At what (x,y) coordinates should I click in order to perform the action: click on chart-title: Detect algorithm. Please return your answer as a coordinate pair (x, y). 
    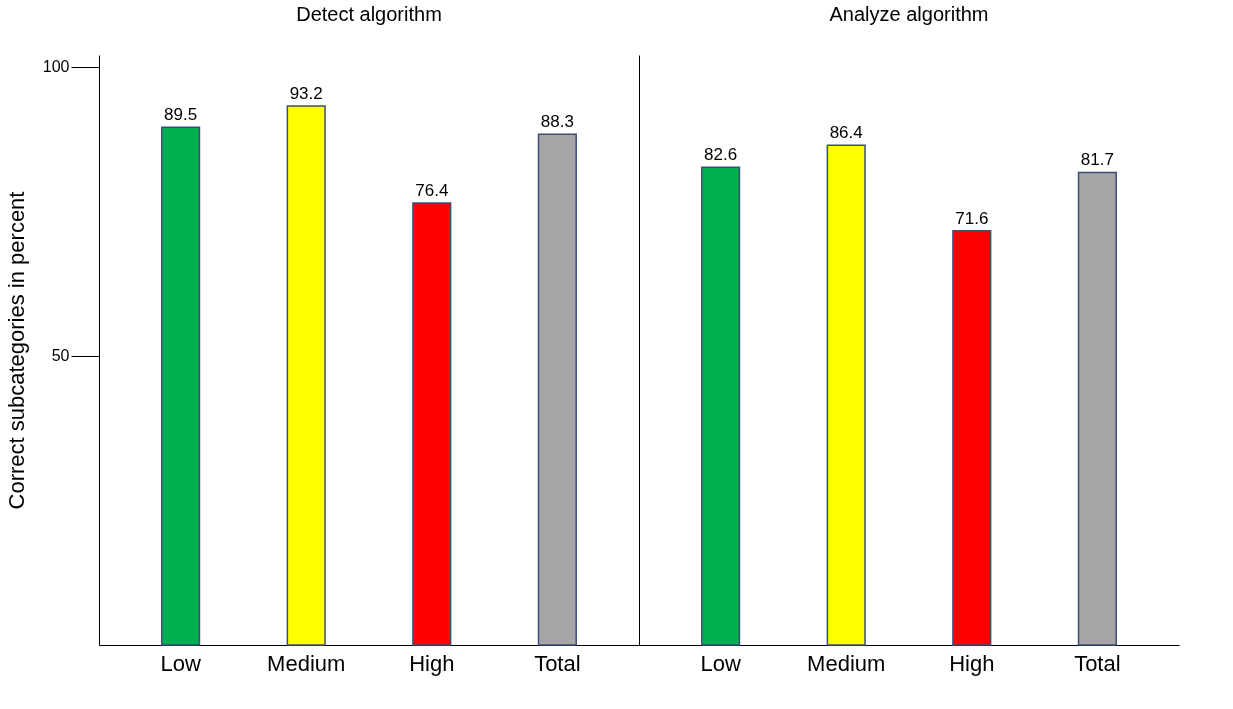
    Looking at the image, I should click on (369, 14).